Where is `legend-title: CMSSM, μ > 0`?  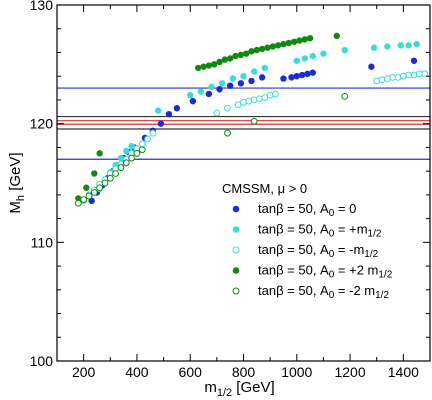 legend-title: CMSSM, μ > 0 is located at coordinates (264, 188).